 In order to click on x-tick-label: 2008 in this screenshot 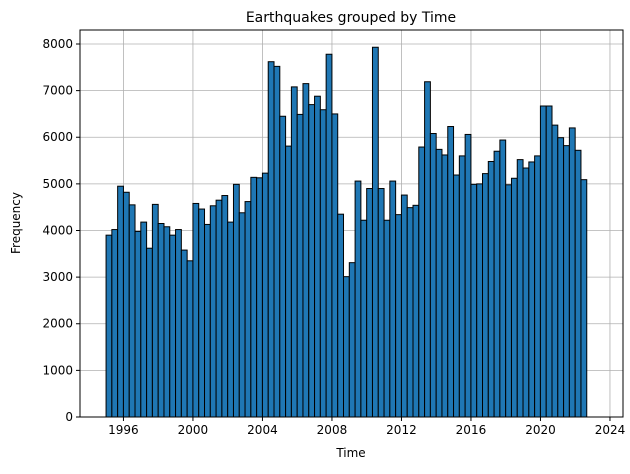, I will do `click(332, 430)`.